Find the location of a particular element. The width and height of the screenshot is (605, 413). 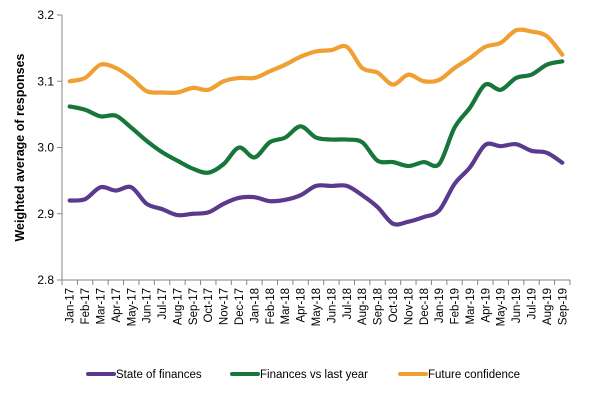

x-tick-label: Jun-19 is located at coordinates (517, 305).